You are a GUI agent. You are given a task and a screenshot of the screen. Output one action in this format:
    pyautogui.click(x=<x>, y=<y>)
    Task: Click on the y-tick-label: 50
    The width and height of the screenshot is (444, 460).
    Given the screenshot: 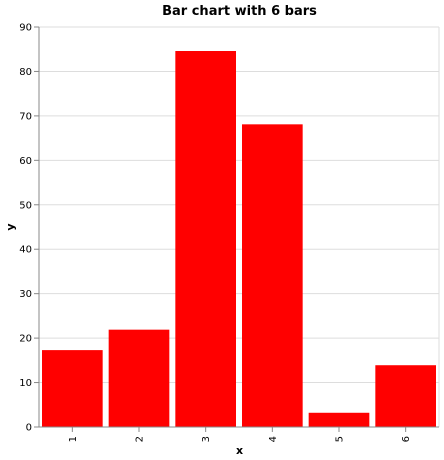 What is the action you would take?
    pyautogui.click(x=25, y=205)
    